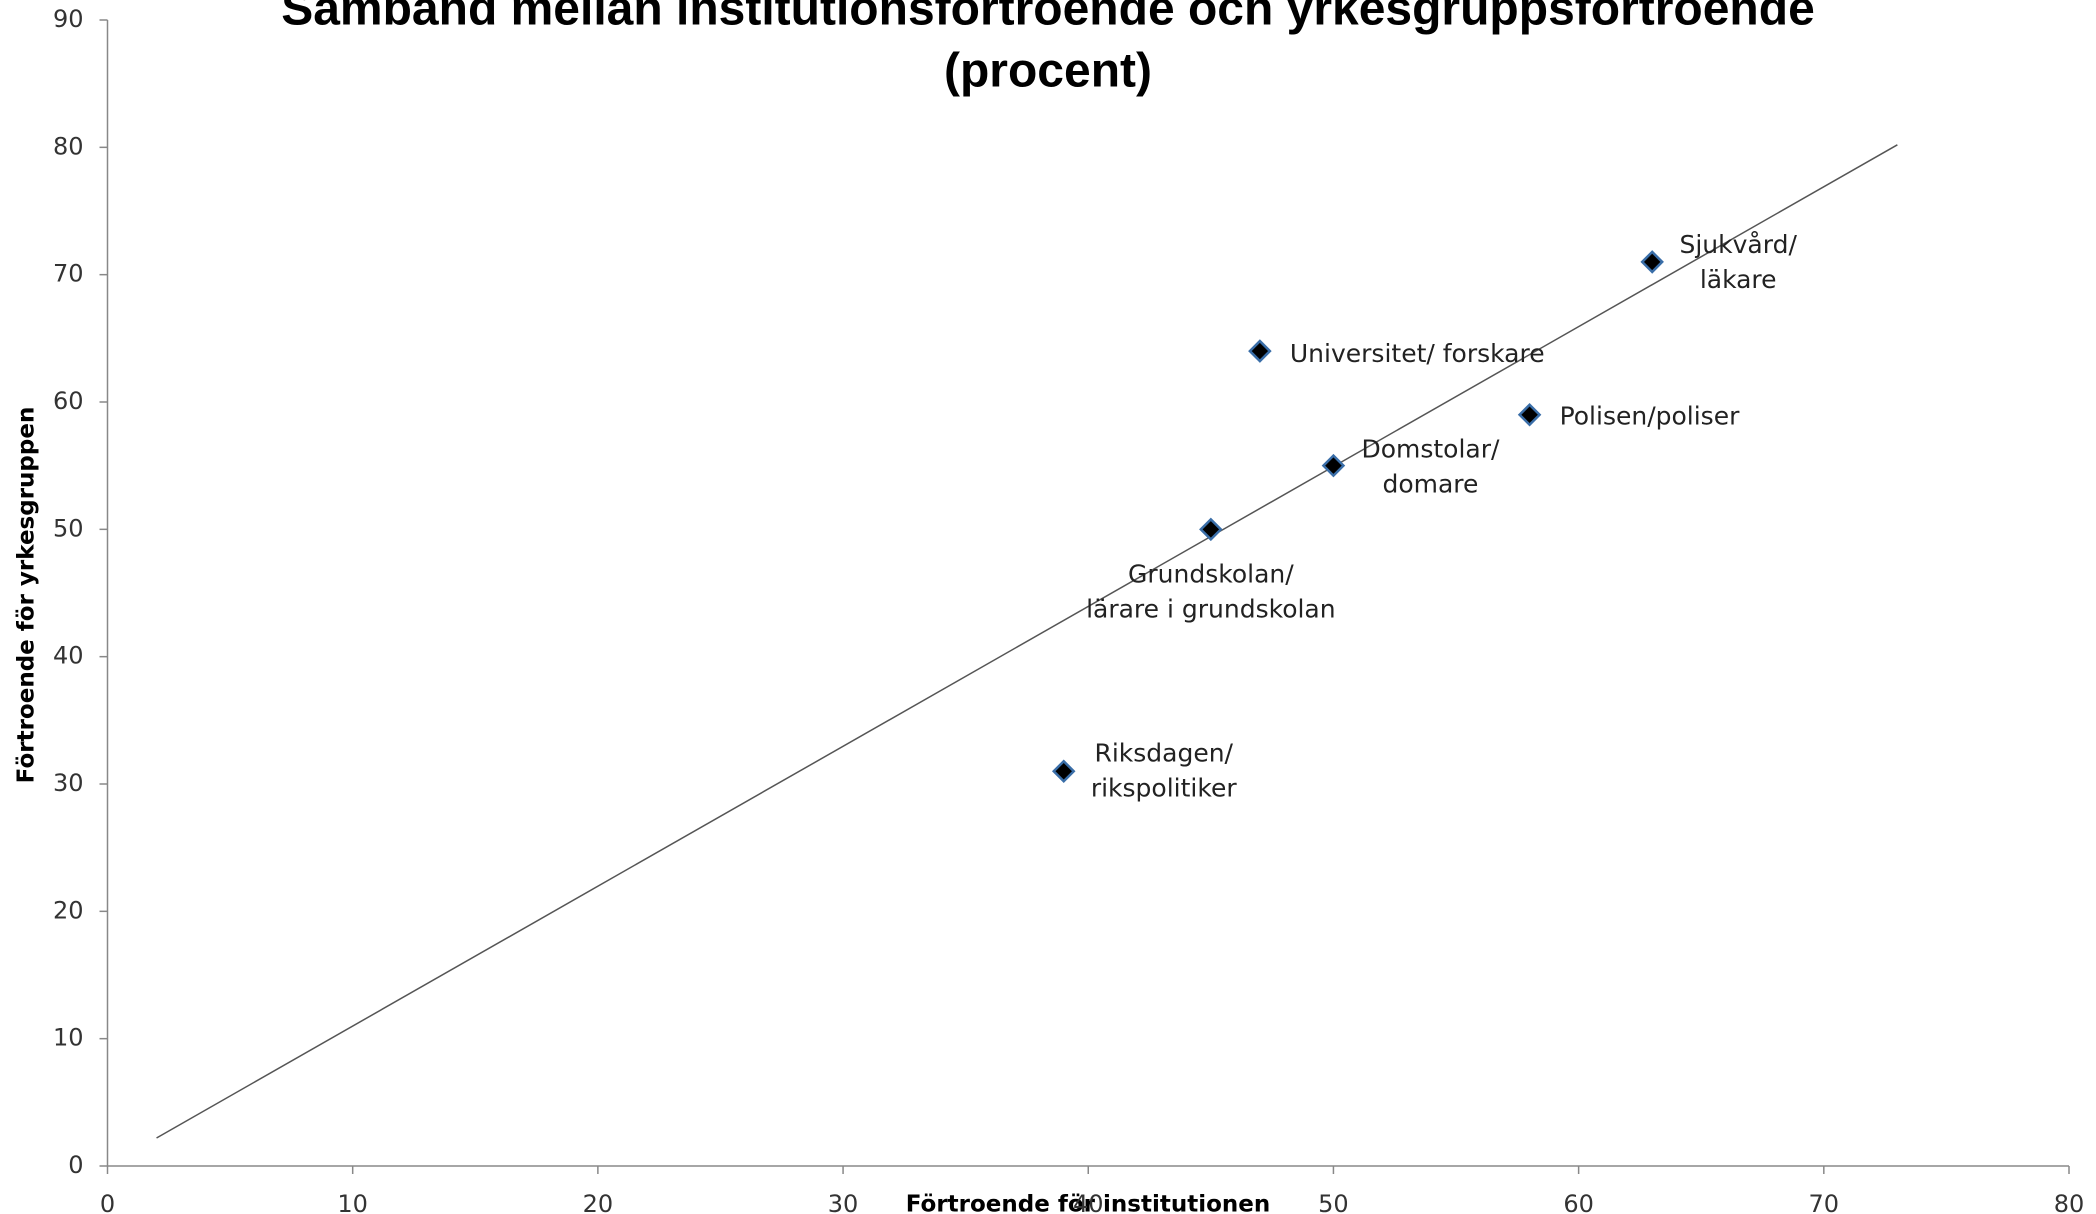 This screenshot has width=2096, height=1214. Describe the element at coordinates (1164, 787) in the screenshot. I see `point-label: rikspolitiker` at that location.